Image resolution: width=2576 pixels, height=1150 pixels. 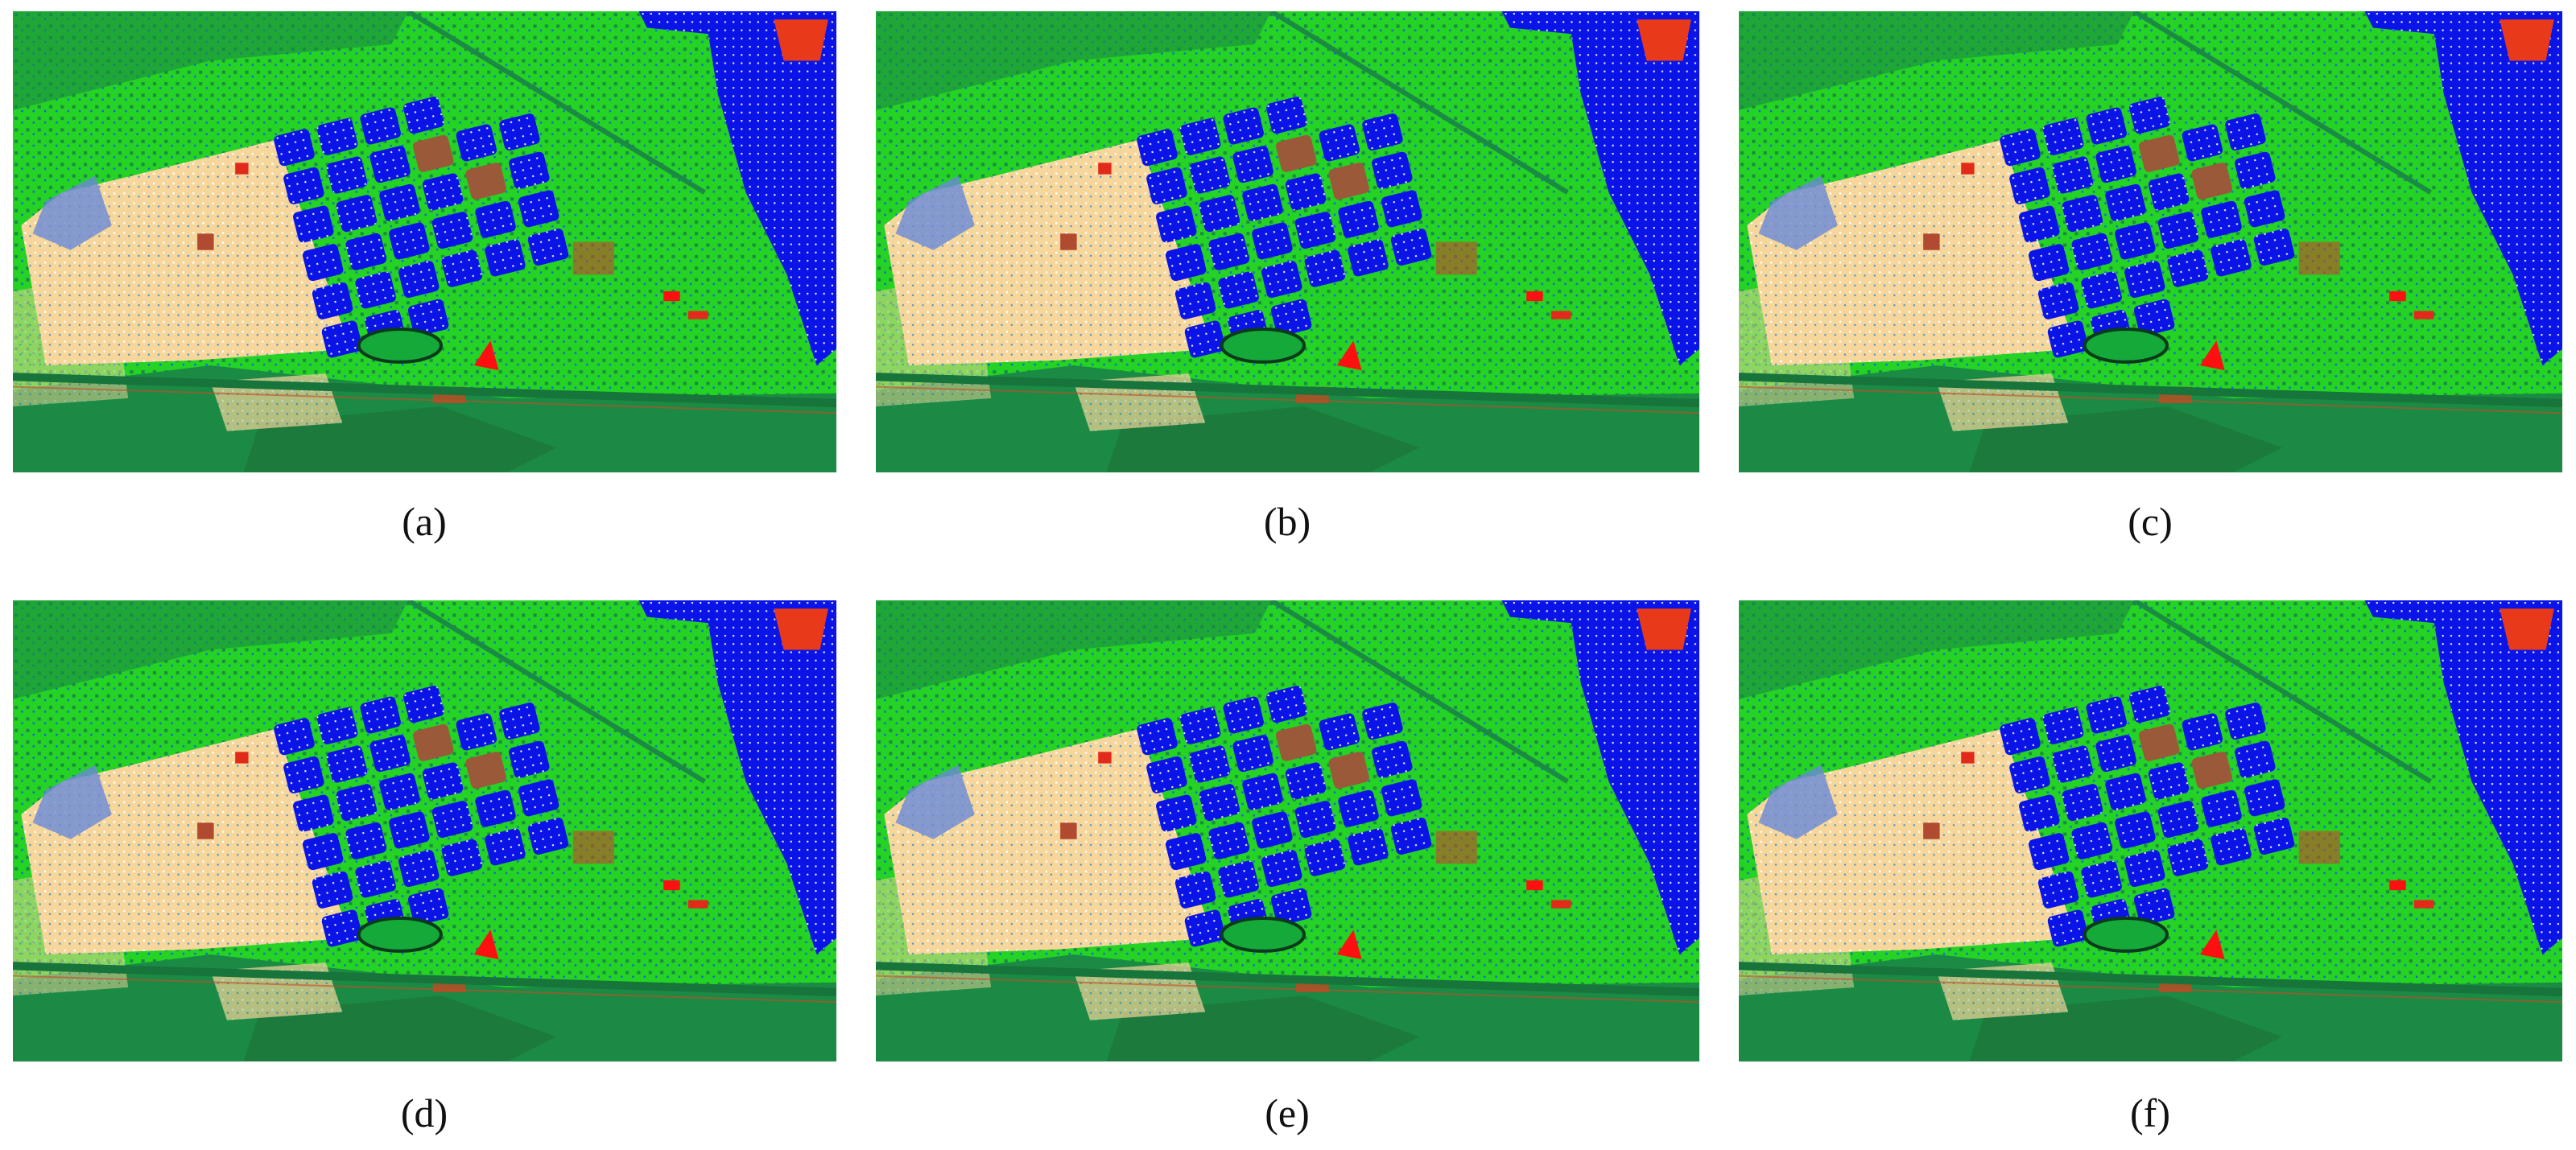 What do you see at coordinates (424, 521) in the screenshot?
I see `panel-label: (a)` at bounding box center [424, 521].